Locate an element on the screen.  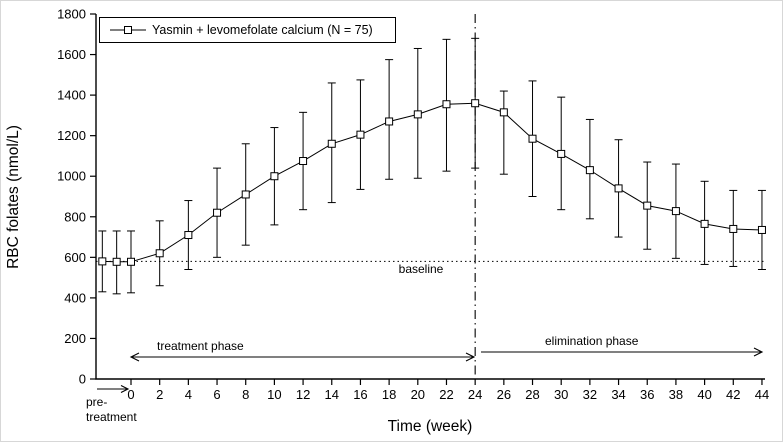
x-tick-label: 36 is located at coordinates (647, 394).